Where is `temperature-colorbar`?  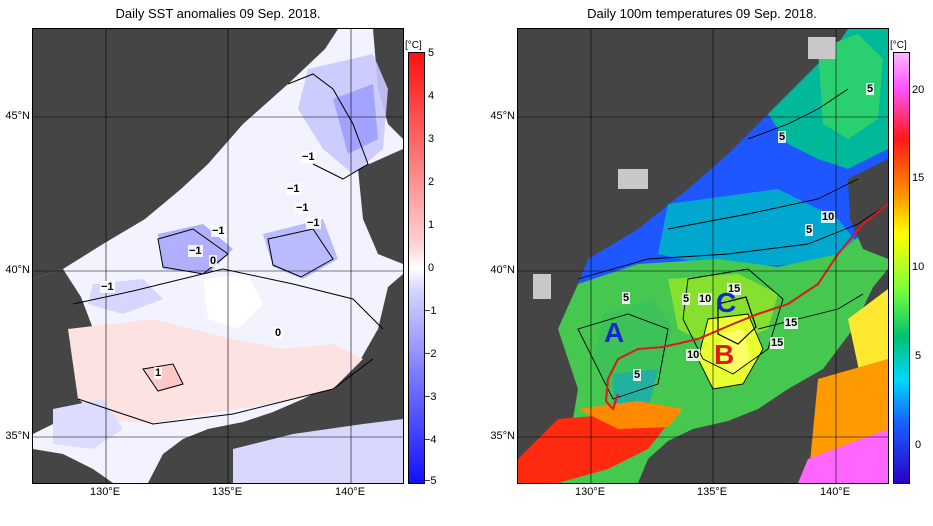
temperature-colorbar is located at coordinates (901, 268).